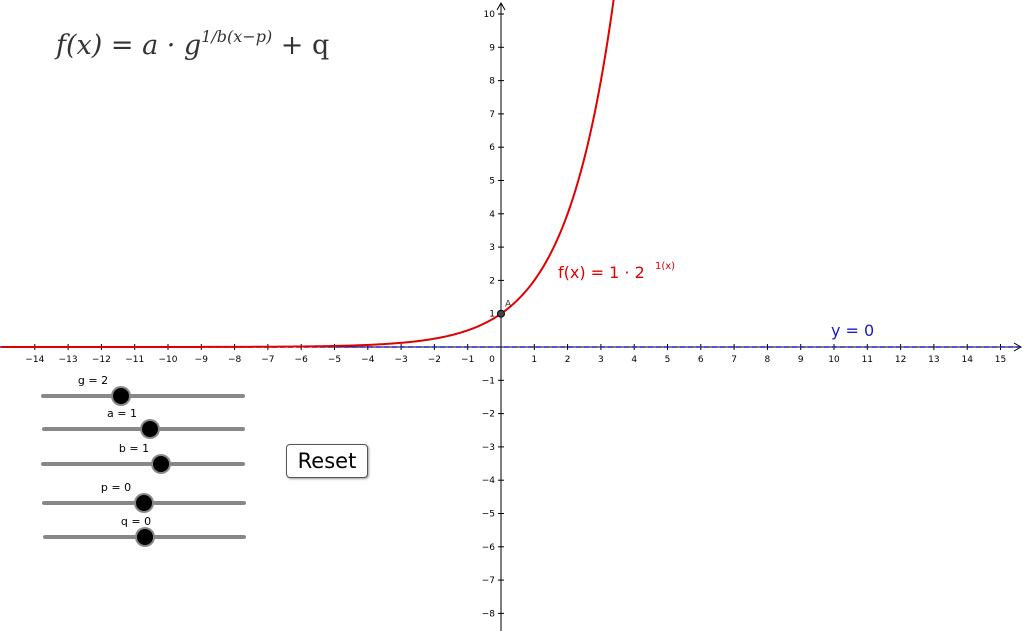 The image size is (1024, 631). What do you see at coordinates (134, 360) in the screenshot?
I see `x-tick-label: −11` at bounding box center [134, 360].